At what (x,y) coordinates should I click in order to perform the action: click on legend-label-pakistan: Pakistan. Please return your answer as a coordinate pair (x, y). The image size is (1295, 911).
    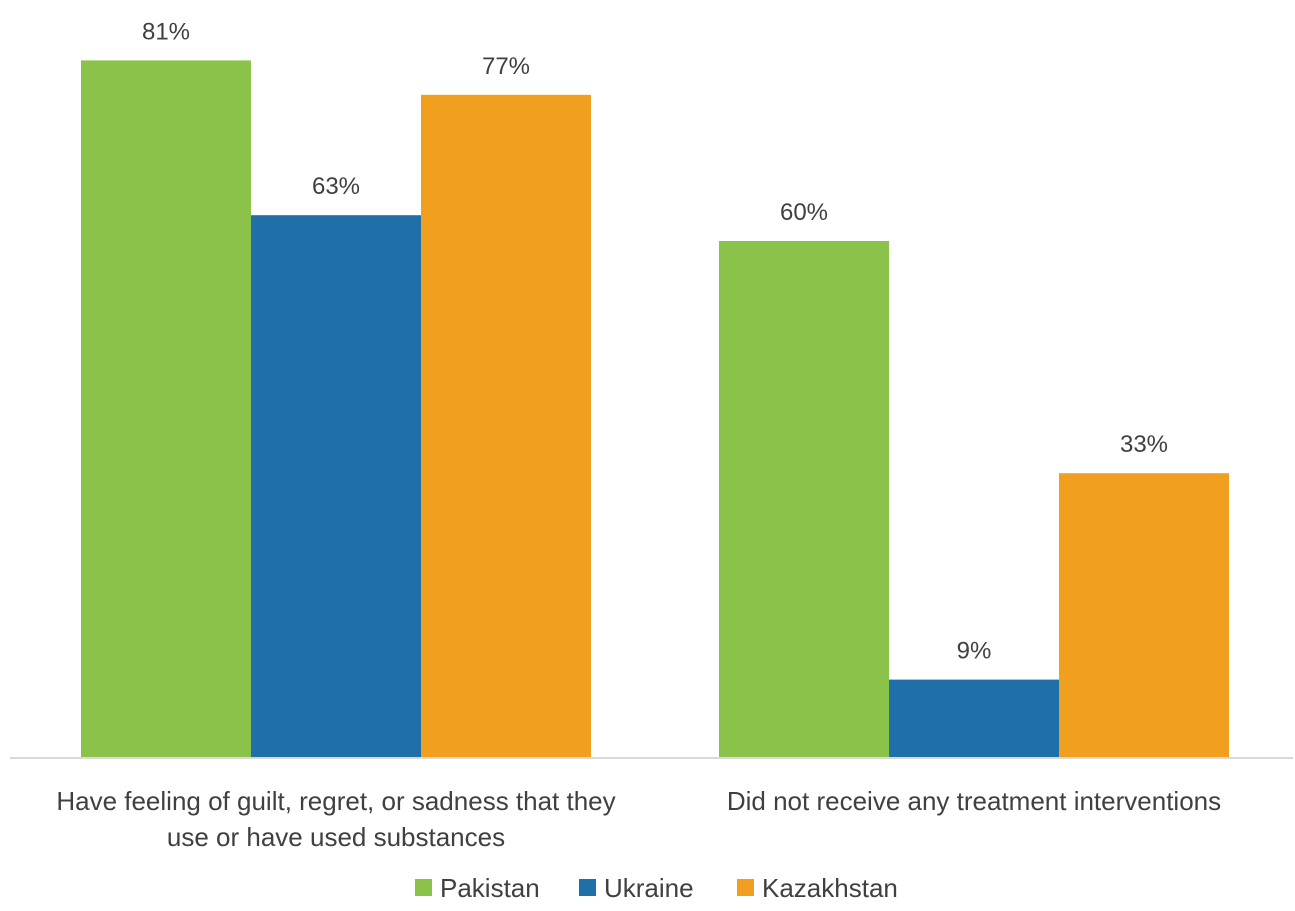
    Looking at the image, I should click on (490, 888).